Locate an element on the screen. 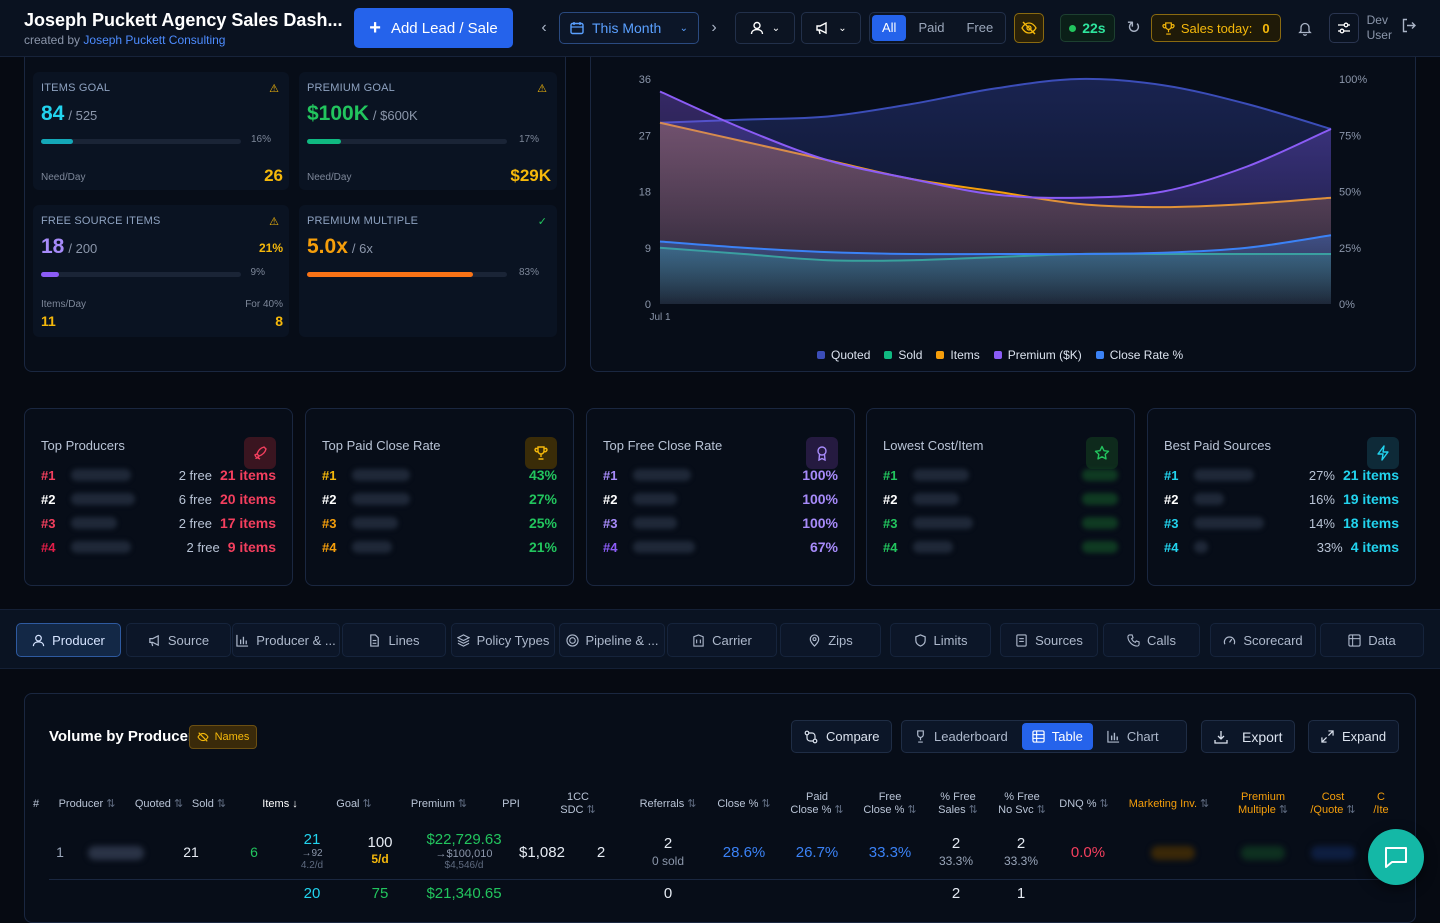 This screenshot has height=923, width=1440. names-badge: Names is located at coordinates (223, 737).